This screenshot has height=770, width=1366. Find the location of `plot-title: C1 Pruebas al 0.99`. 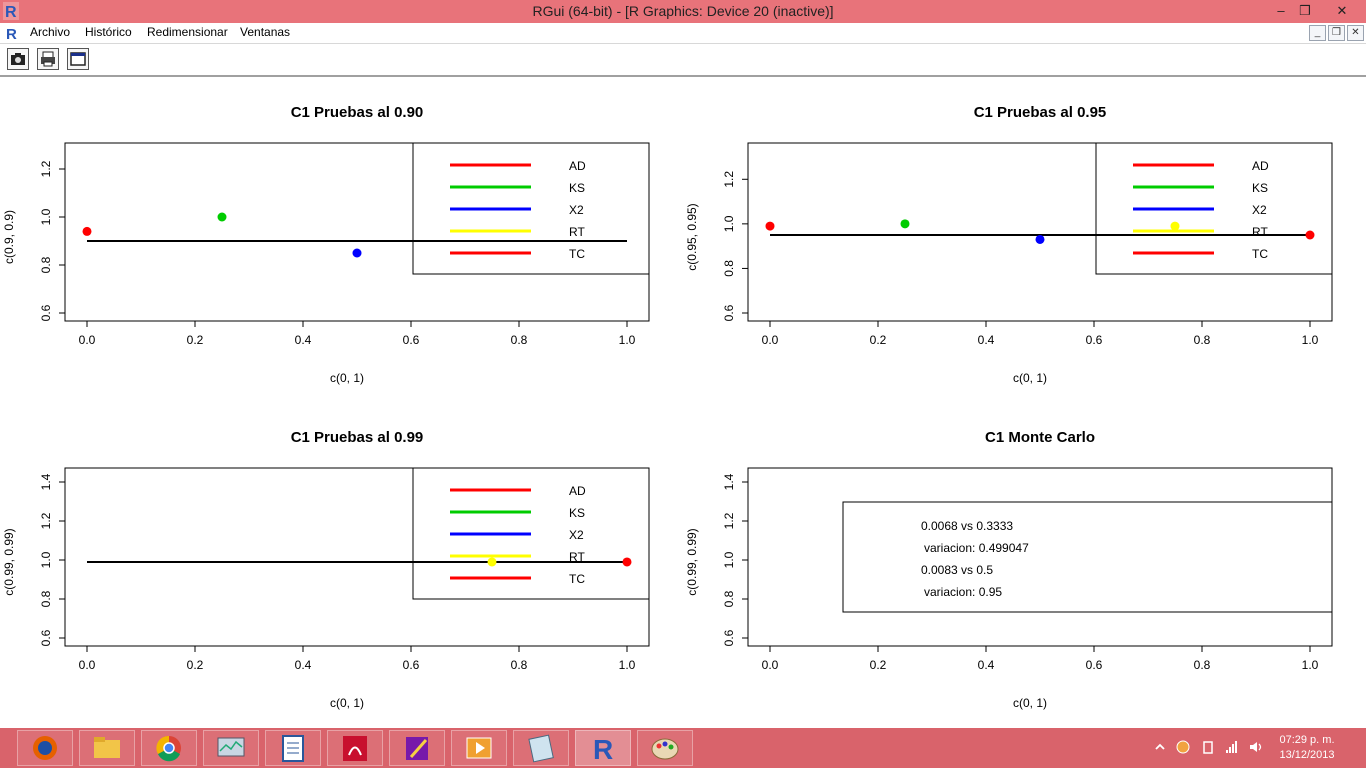

plot-title: C1 Pruebas al 0.99 is located at coordinates (357, 437).